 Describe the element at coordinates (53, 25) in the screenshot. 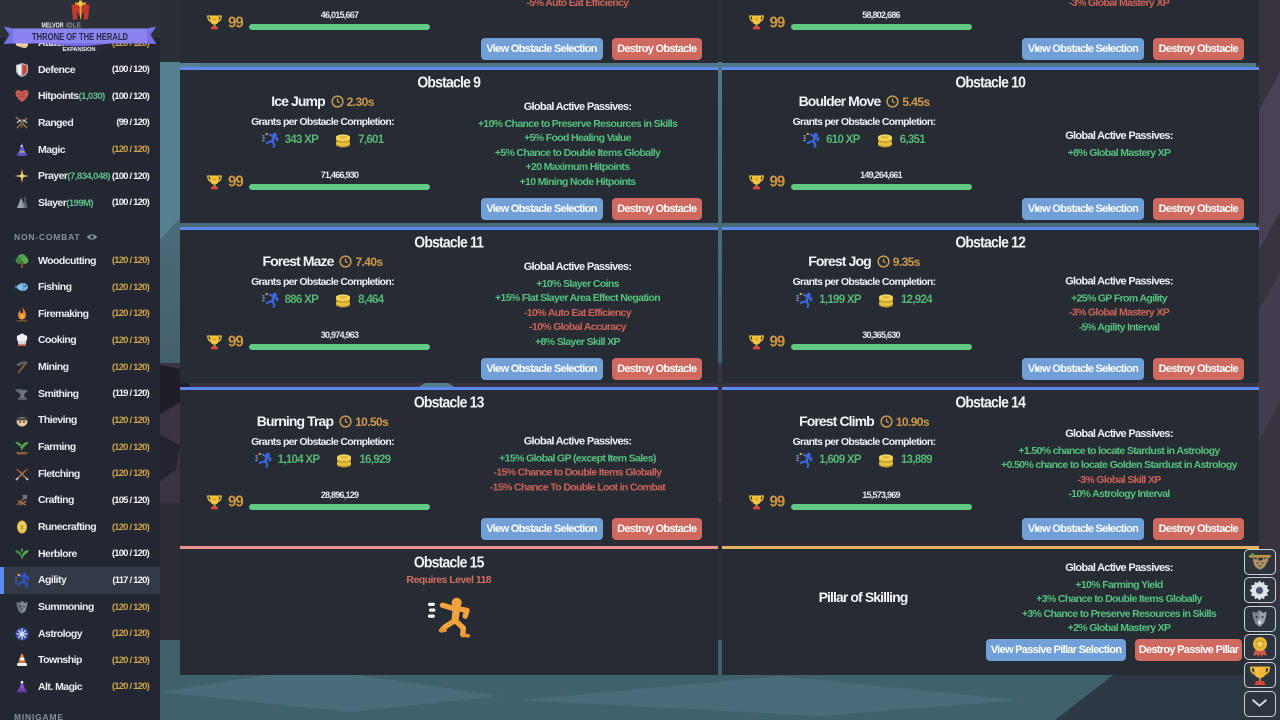

I see `svg-text: MELVOR` at that location.